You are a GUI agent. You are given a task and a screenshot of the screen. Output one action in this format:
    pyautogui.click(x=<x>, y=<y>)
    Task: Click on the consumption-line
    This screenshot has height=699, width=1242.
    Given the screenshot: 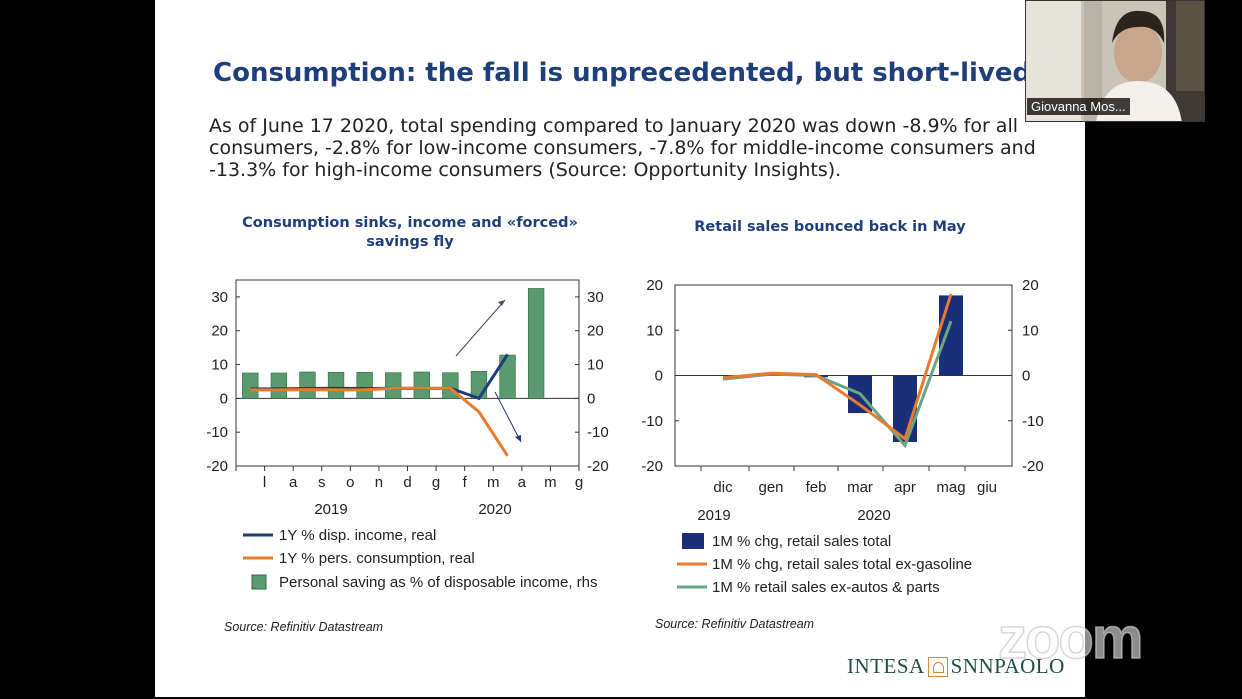 What is the action you would take?
    pyautogui.click(x=379, y=421)
    